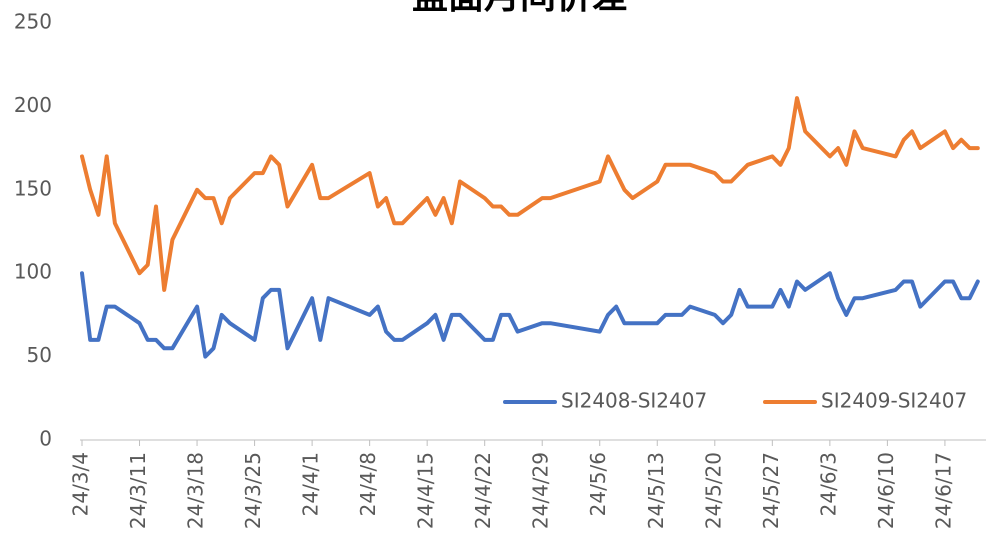  I want to click on x-tick-label: 24/3/4, so click(81, 484).